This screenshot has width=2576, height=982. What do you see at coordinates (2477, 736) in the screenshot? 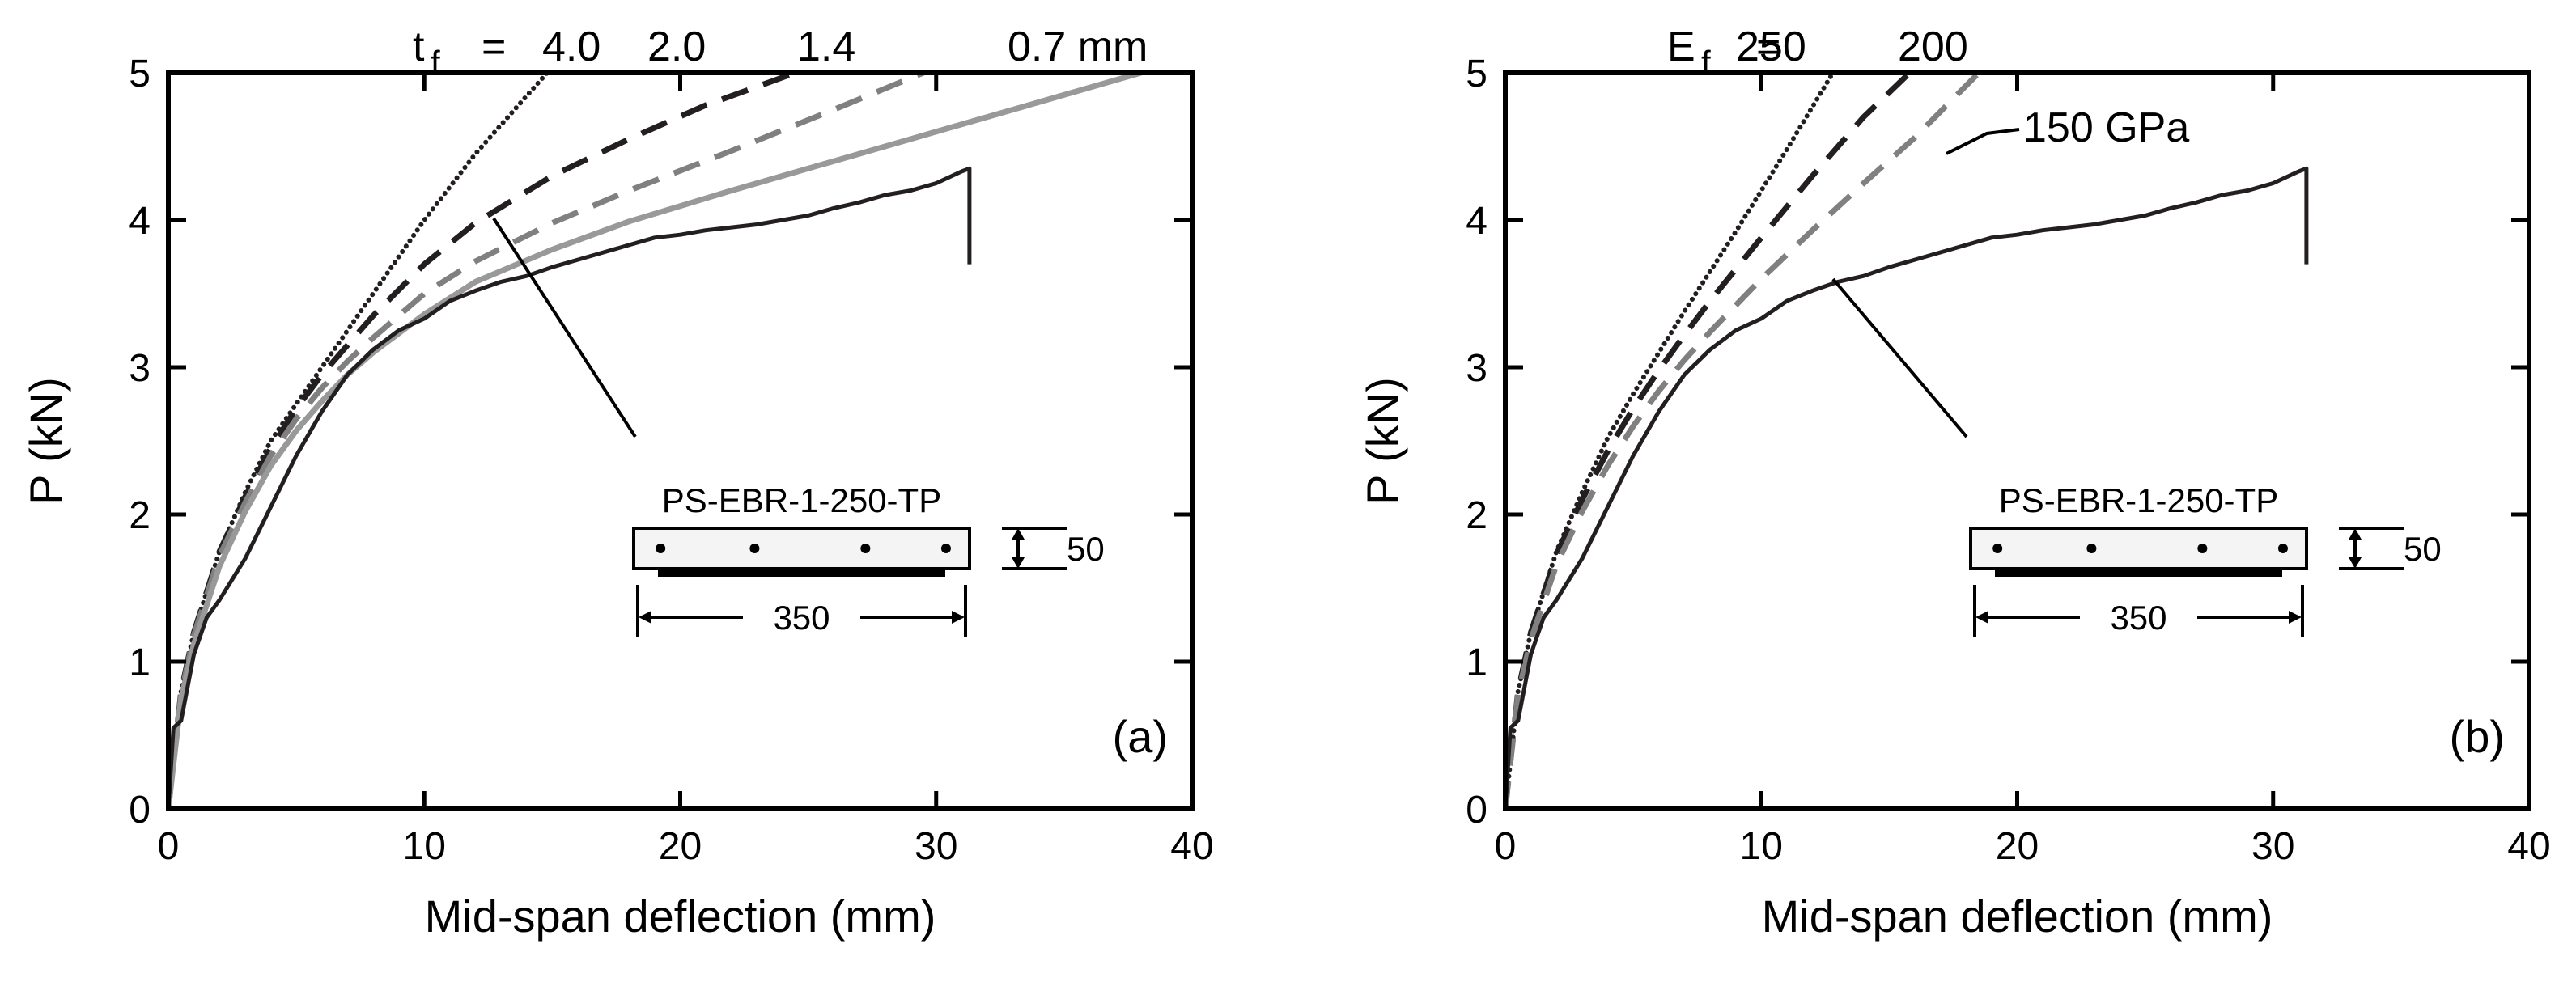
I see `panel-tag: (b)` at bounding box center [2477, 736].